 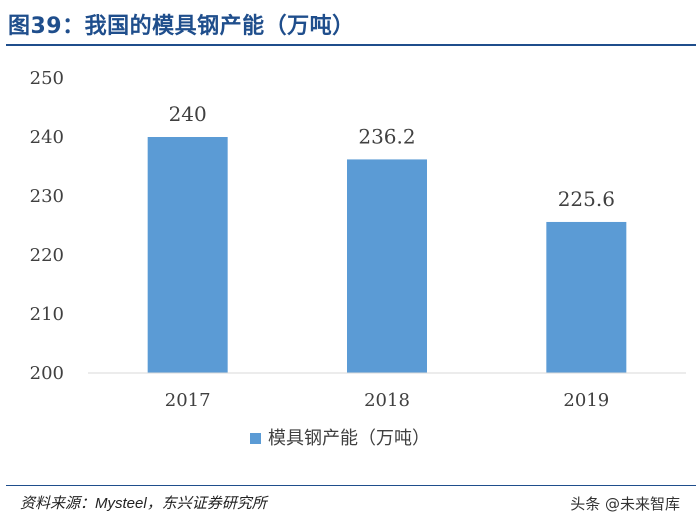 What do you see at coordinates (47, 255) in the screenshot?
I see `y-tick-label: 220` at bounding box center [47, 255].